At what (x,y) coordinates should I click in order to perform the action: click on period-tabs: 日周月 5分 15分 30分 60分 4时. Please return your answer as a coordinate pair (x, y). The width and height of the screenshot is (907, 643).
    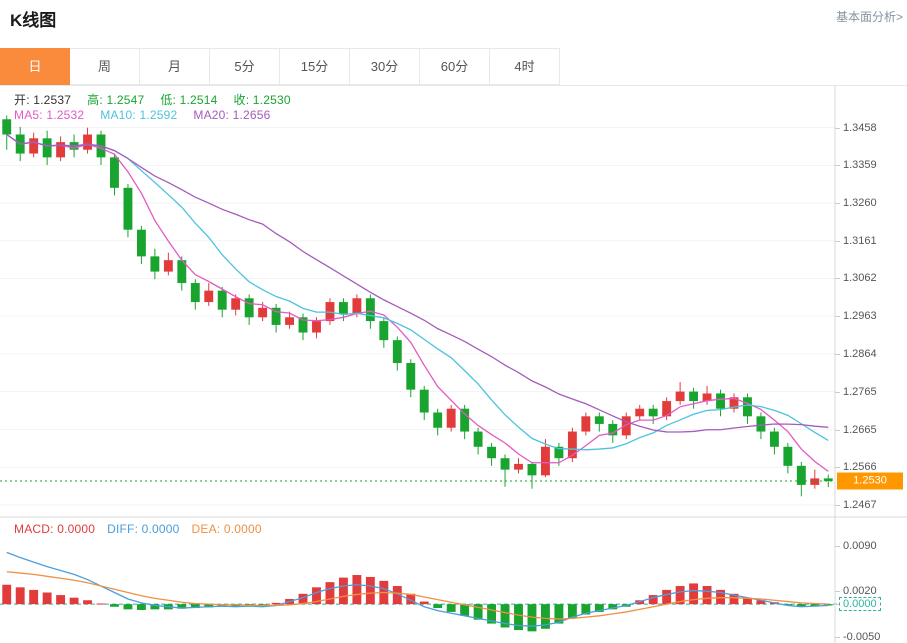
    Looking at the image, I should click on (280, 66).